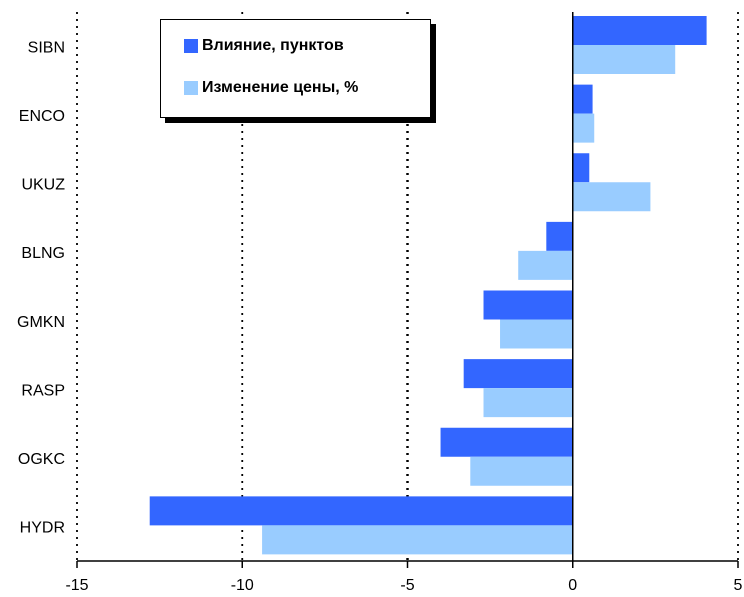 The height and width of the screenshot is (597, 744). What do you see at coordinates (280, 87) in the screenshot?
I see `legend-label-price-change: Изменение цены, %` at bounding box center [280, 87].